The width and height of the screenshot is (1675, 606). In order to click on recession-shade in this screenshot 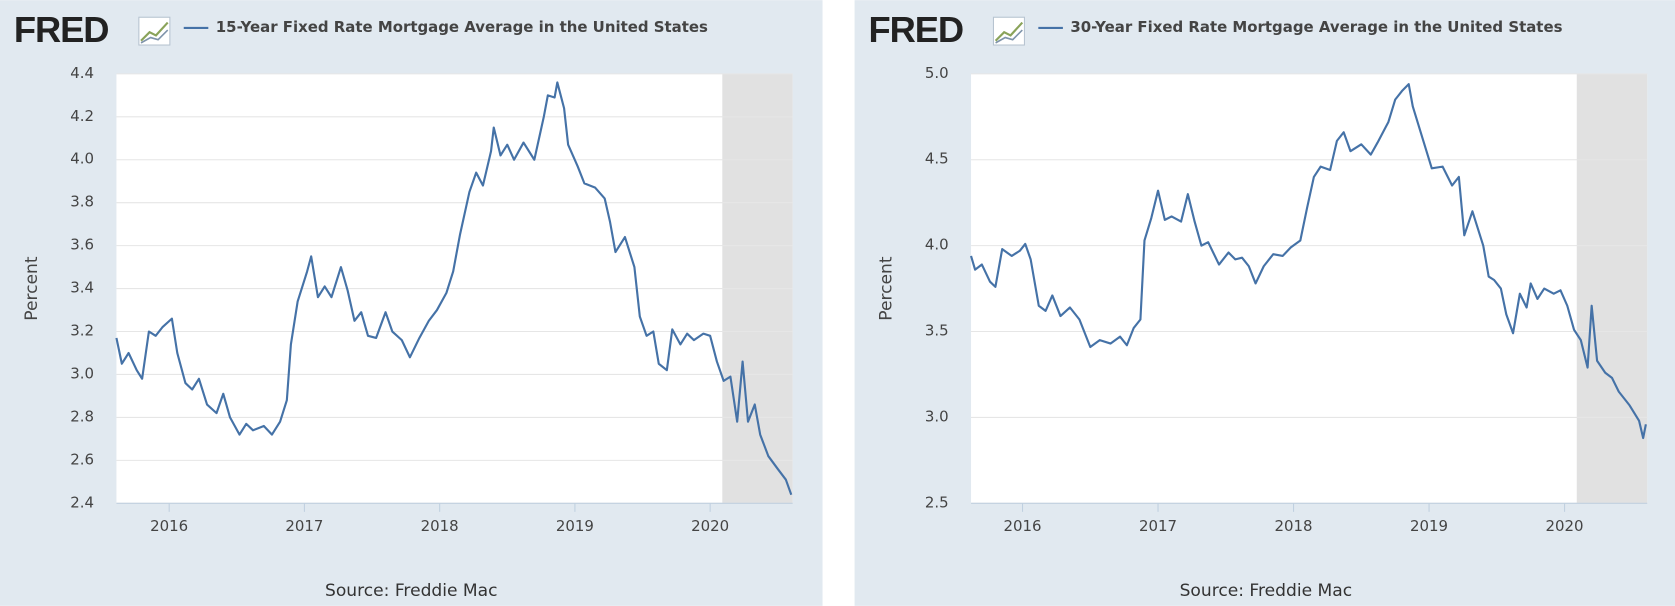, I will do `click(1612, 288)`.